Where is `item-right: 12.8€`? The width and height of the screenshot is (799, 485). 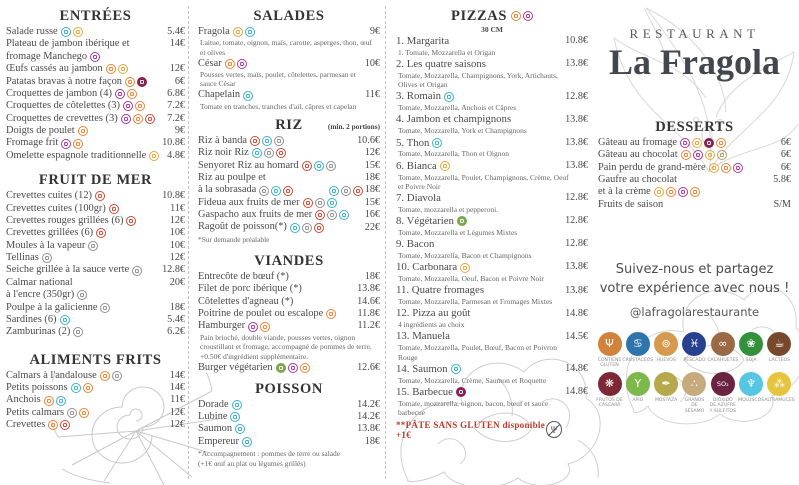
item-right: 12.8€ is located at coordinates (172, 270).